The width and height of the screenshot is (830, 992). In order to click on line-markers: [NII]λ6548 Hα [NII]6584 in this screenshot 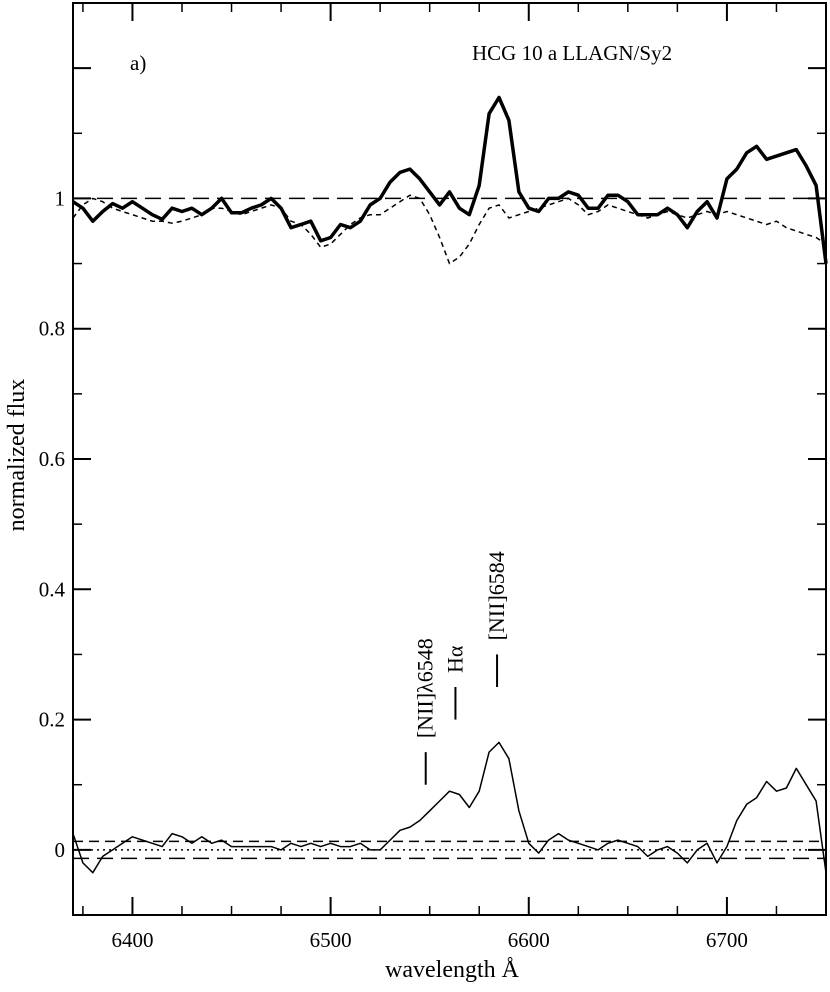, I will do `click(461, 668)`.